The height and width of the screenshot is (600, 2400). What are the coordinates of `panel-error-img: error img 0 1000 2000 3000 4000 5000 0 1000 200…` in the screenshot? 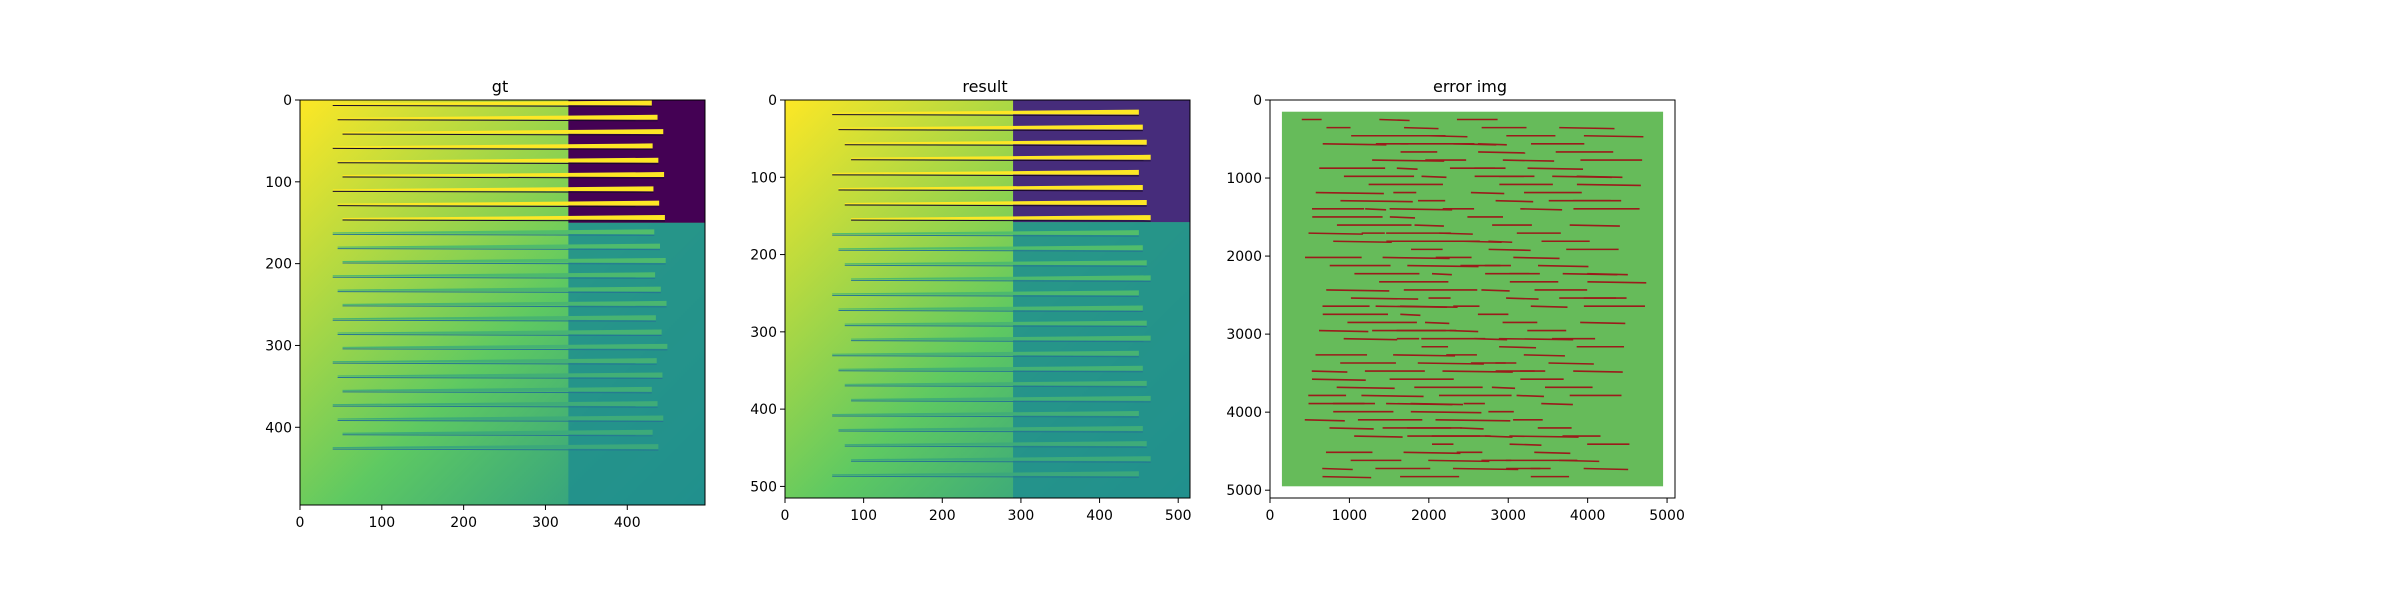 It's located at (1455, 300).